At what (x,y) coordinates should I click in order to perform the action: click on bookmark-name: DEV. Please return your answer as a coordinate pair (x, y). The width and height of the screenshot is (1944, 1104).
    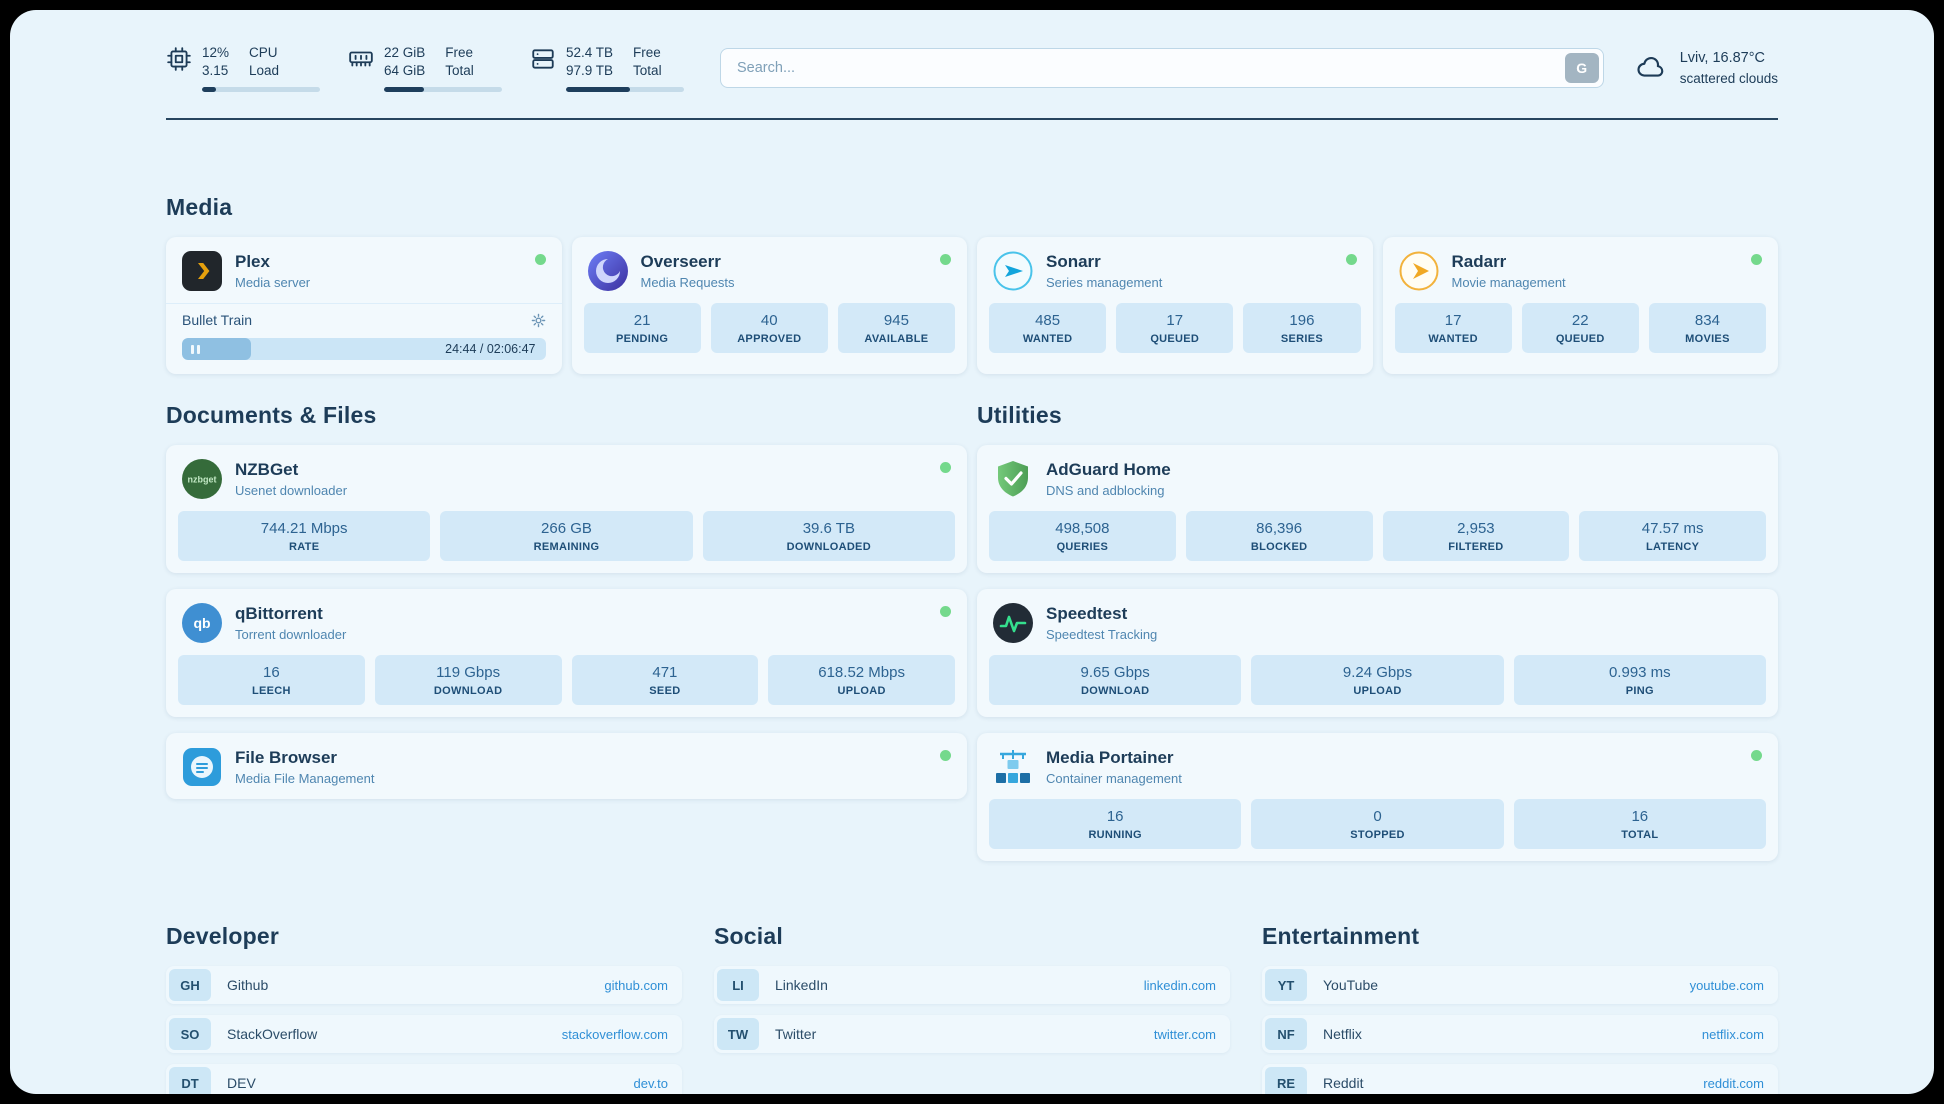
    Looking at the image, I should click on (241, 1083).